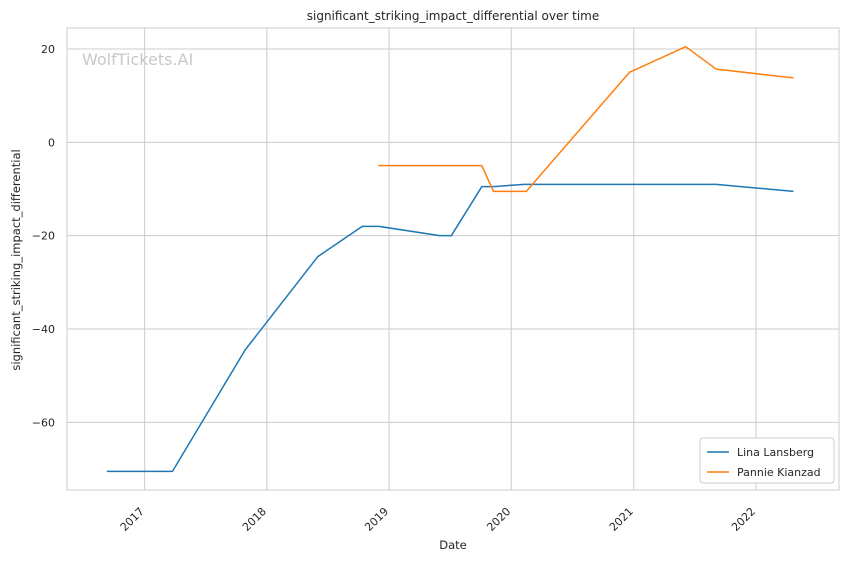 The width and height of the screenshot is (850, 561). I want to click on x-tick-label: 2017, so click(132, 519).